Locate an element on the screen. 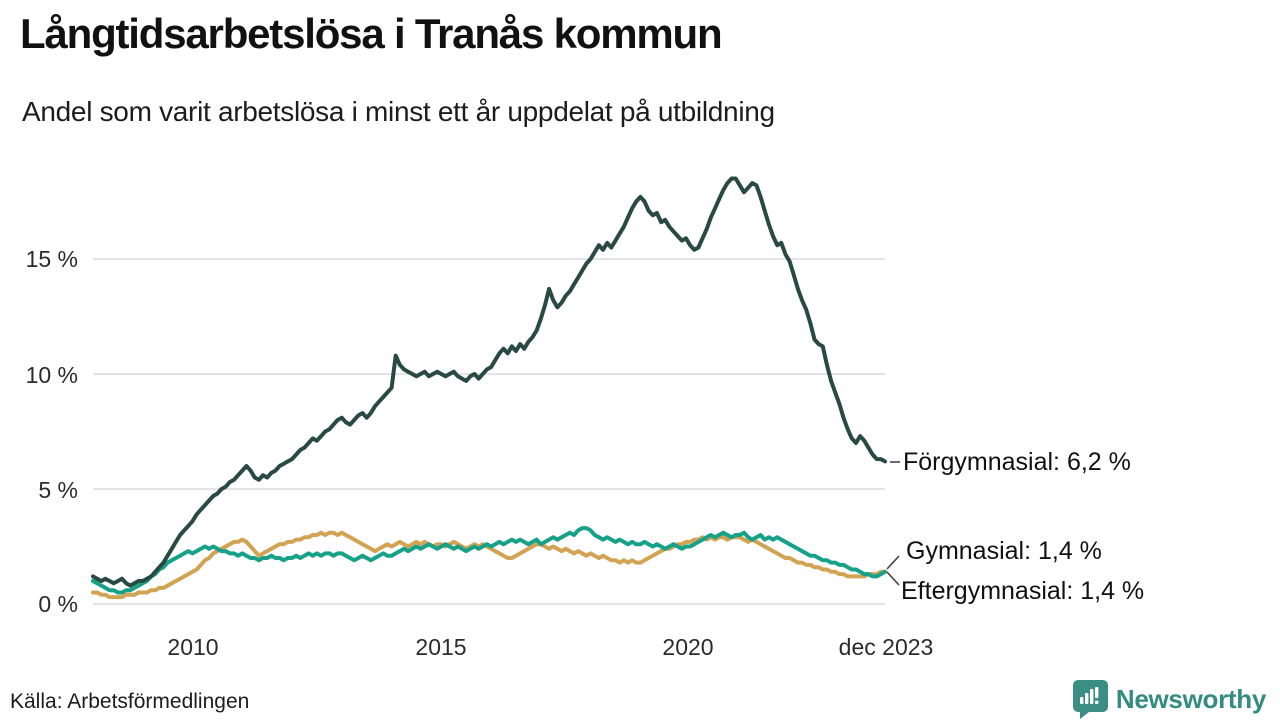 Image resolution: width=1280 pixels, height=720 pixels. y-axis-tick-15: 15 % is located at coordinates (51, 259).